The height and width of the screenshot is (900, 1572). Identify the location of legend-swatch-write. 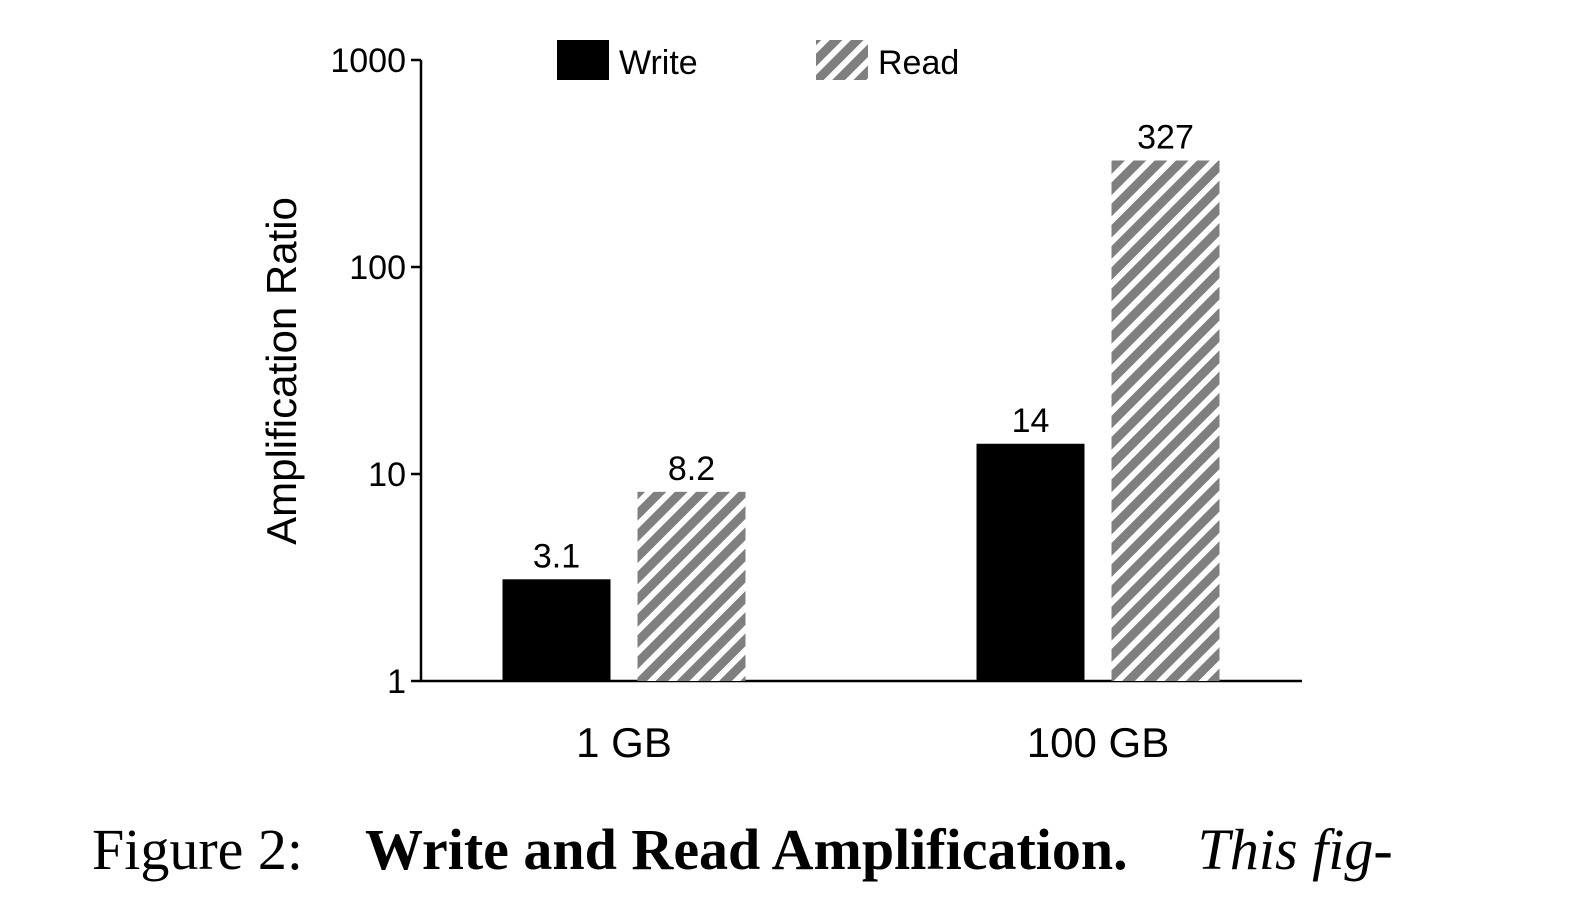
(583, 60).